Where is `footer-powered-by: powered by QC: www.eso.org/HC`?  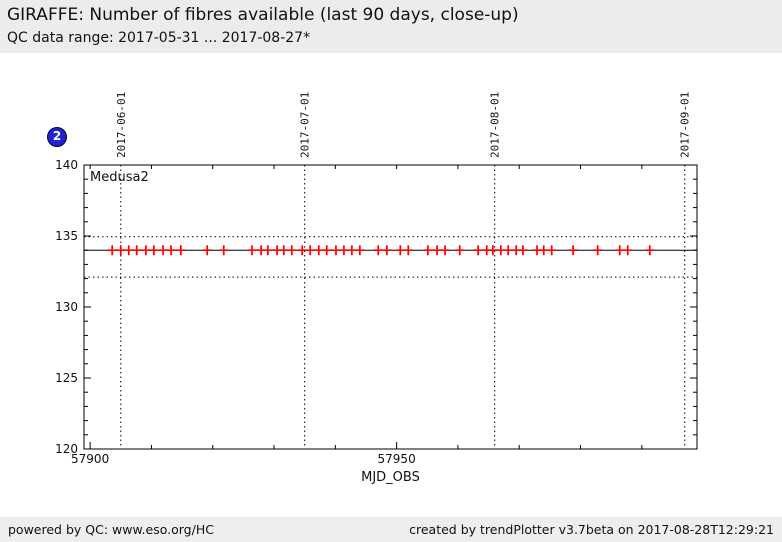 footer-powered-by: powered by QC: www.eso.org/HC is located at coordinates (111, 529).